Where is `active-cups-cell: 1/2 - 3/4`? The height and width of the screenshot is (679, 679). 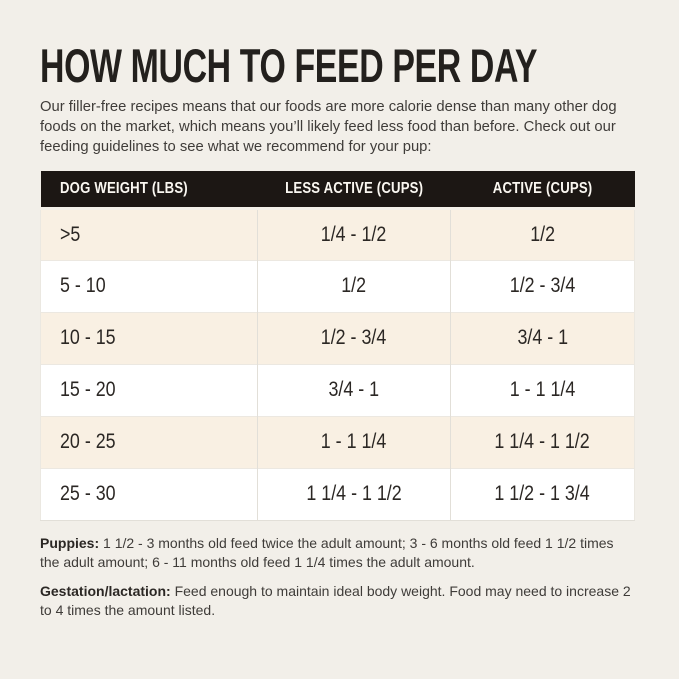
active-cups-cell: 1/2 - 3/4 is located at coordinates (542, 286).